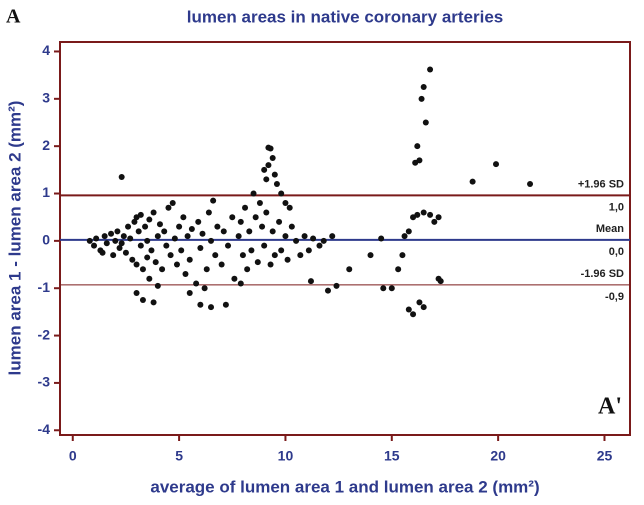  Describe the element at coordinates (602, 274) in the screenshot. I see `reference-label: -1.96 SD` at that location.